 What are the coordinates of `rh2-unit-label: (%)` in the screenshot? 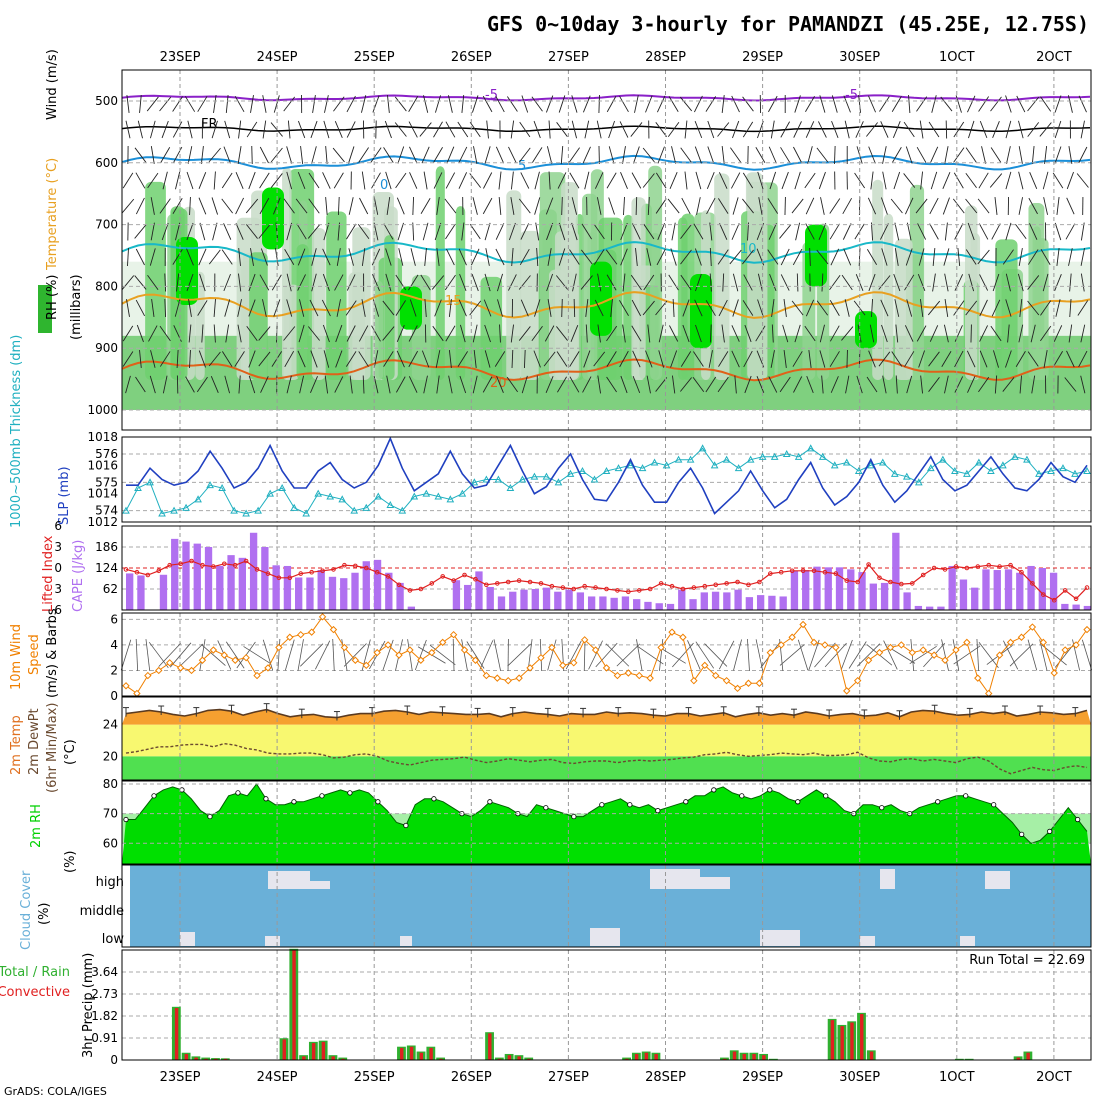 It's located at (70, 862).